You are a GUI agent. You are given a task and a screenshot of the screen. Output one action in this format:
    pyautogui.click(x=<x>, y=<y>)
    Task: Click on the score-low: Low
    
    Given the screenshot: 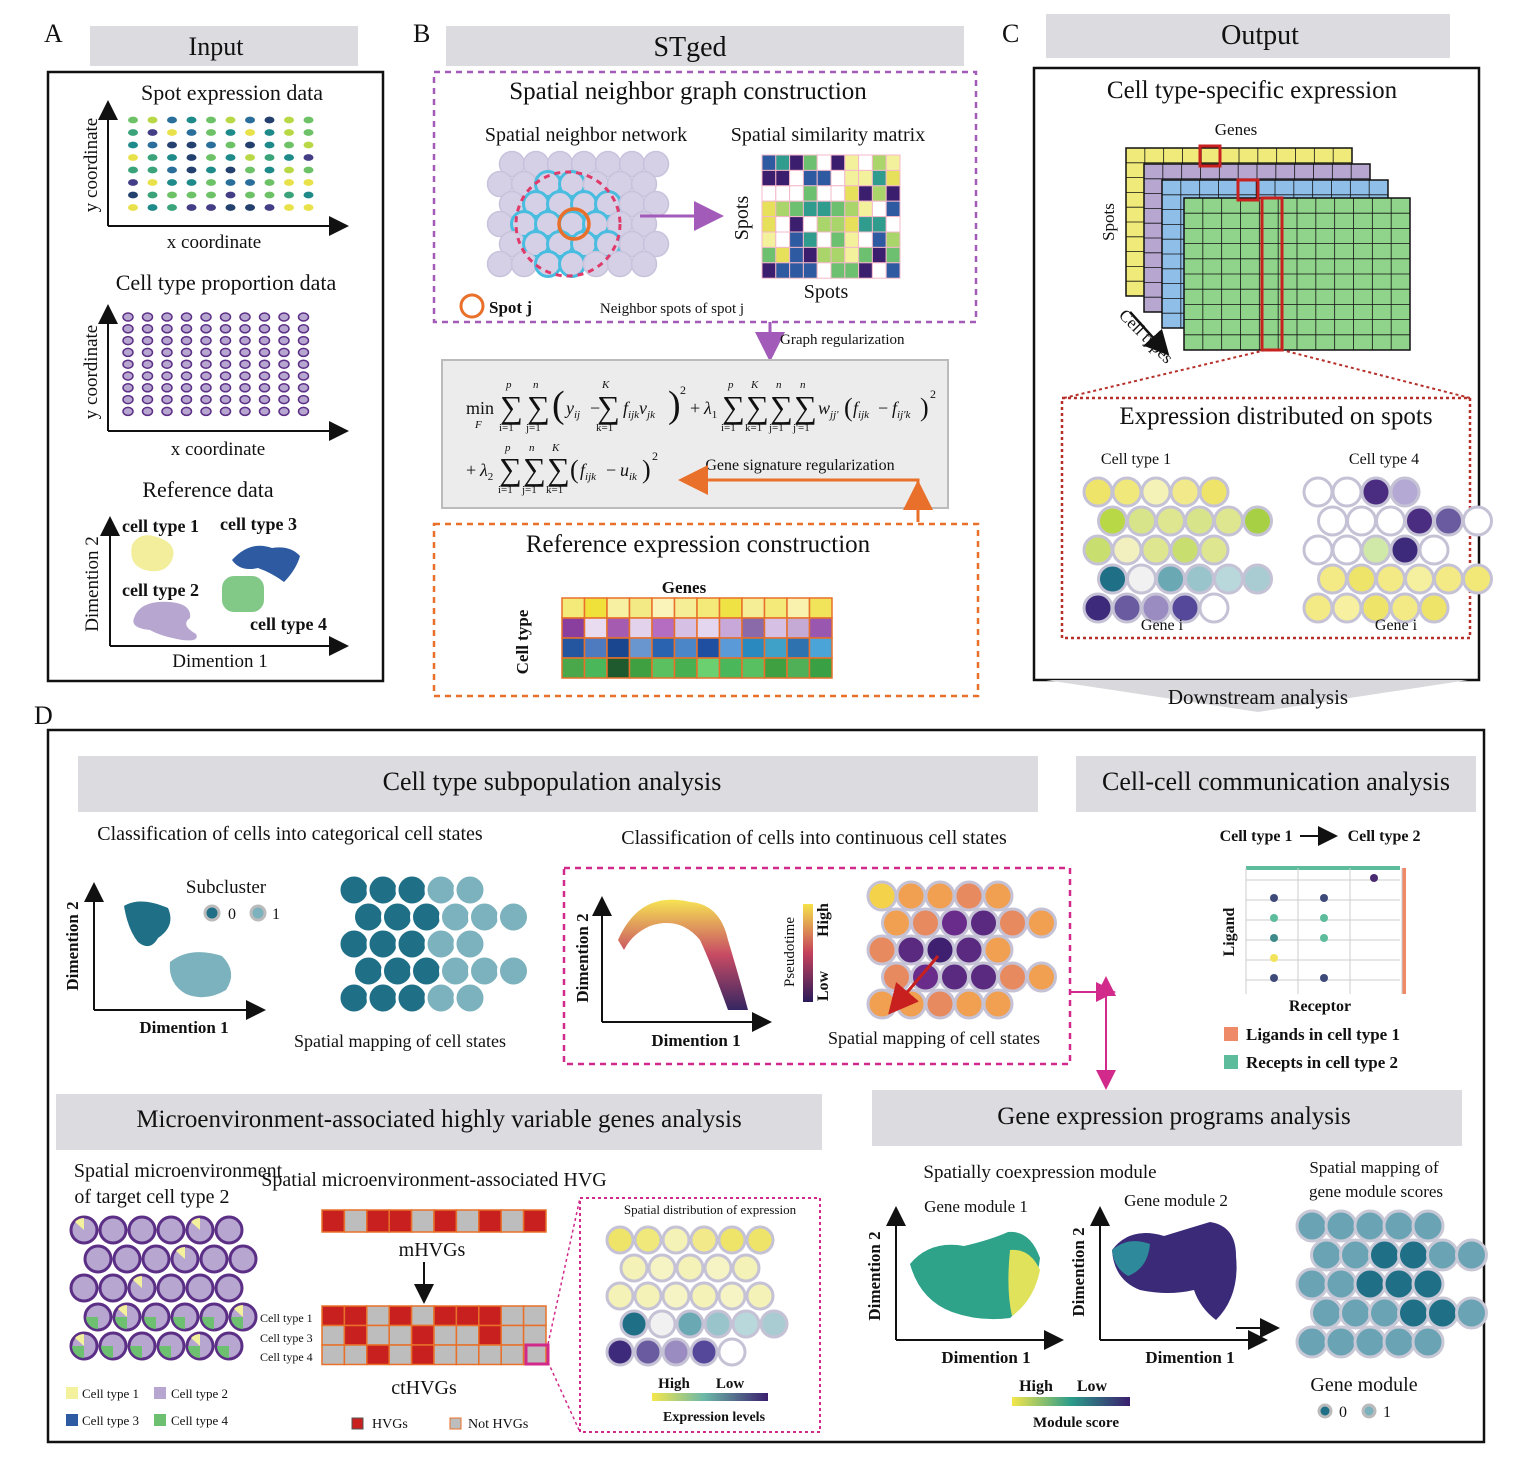 What is the action you would take?
    pyautogui.click(x=1092, y=1386)
    